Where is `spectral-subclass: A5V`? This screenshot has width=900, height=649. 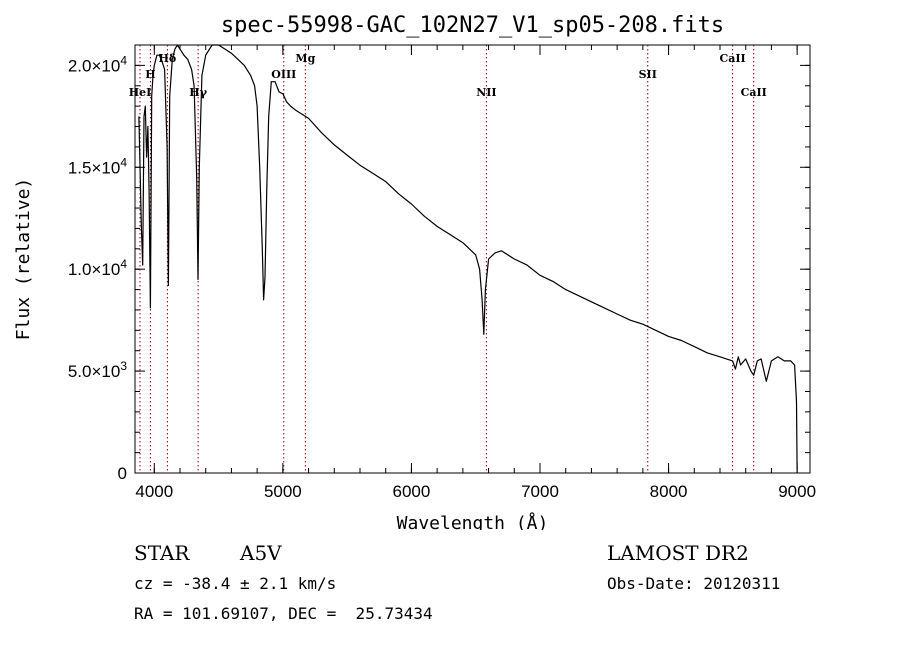
spectral-subclass: A5V is located at coordinates (261, 553).